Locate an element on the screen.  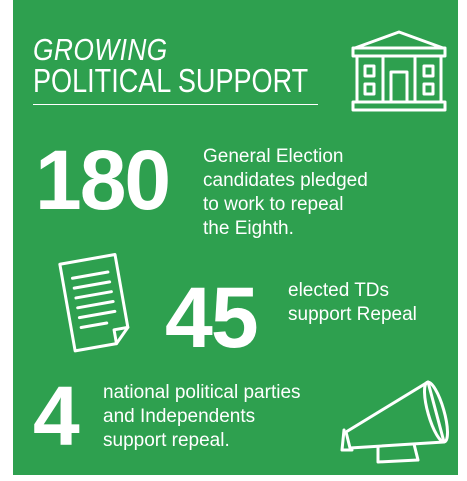
stat-tds-text: elected TDs support Repeal is located at coordinates (352, 302).